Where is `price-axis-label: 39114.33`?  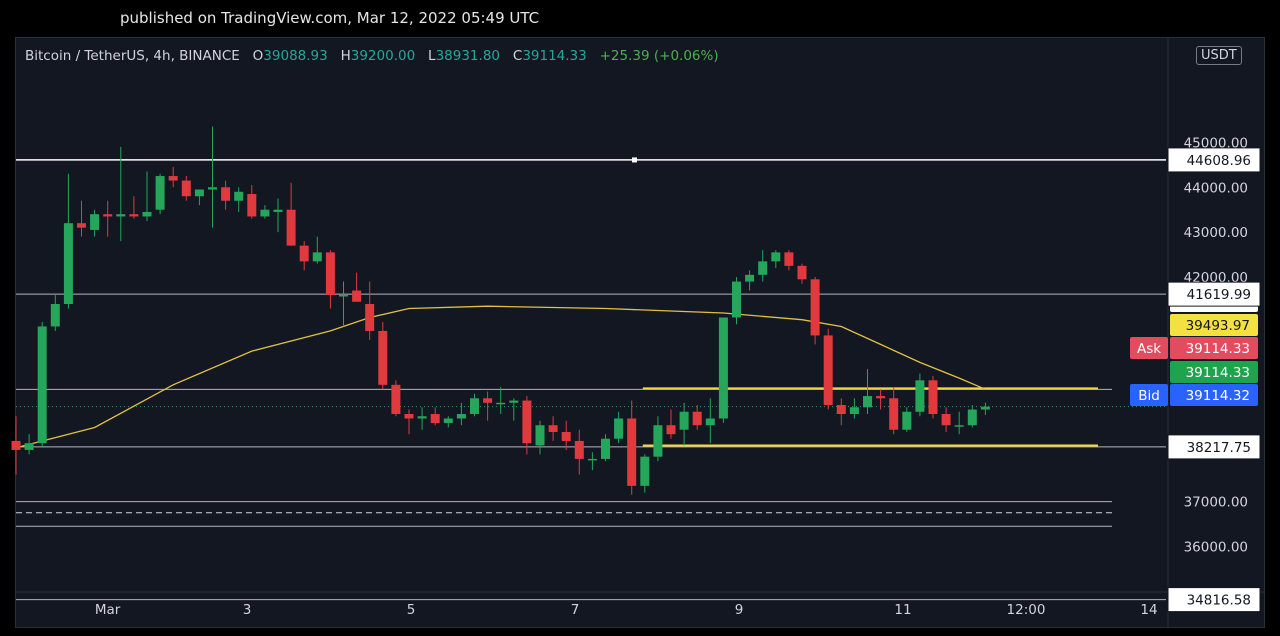
price-axis-label: 39114.33 is located at coordinates (1218, 373).